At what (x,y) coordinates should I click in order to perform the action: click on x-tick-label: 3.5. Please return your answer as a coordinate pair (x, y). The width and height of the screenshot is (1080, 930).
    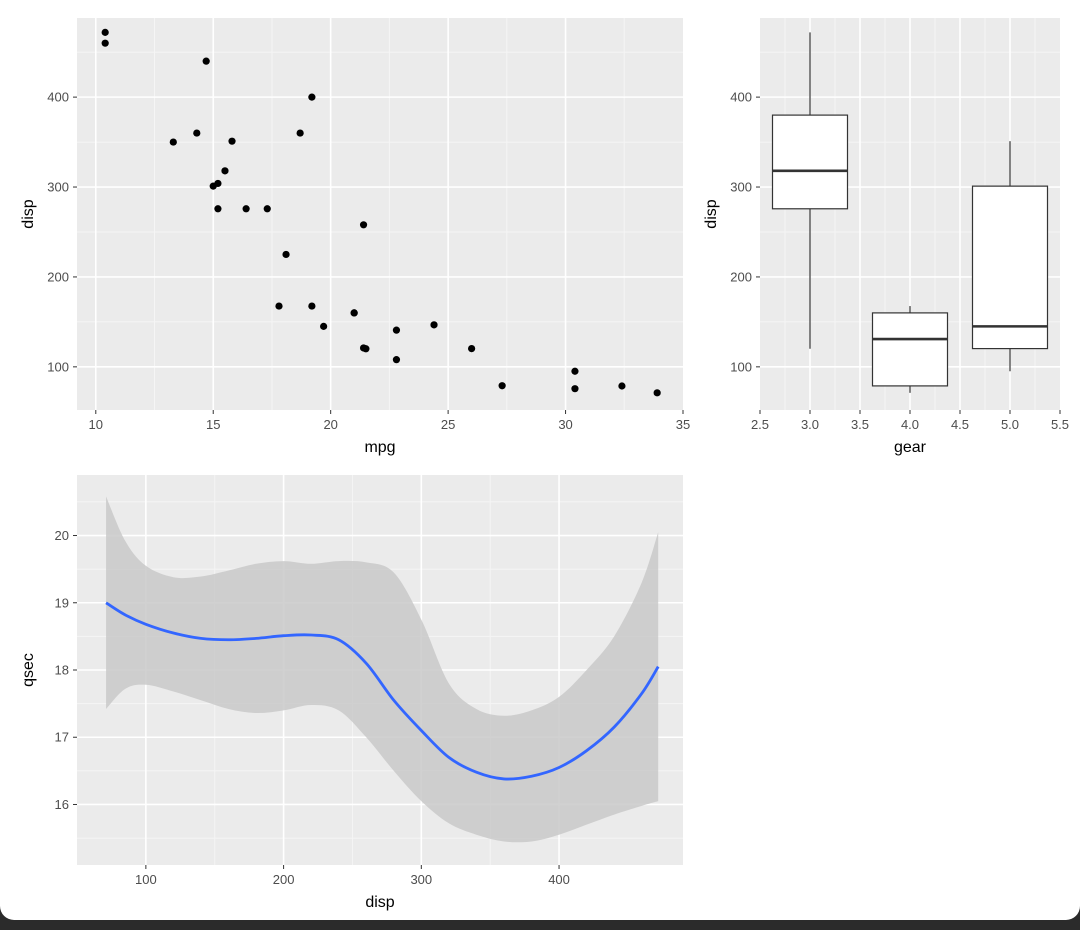
    Looking at the image, I should click on (860, 424).